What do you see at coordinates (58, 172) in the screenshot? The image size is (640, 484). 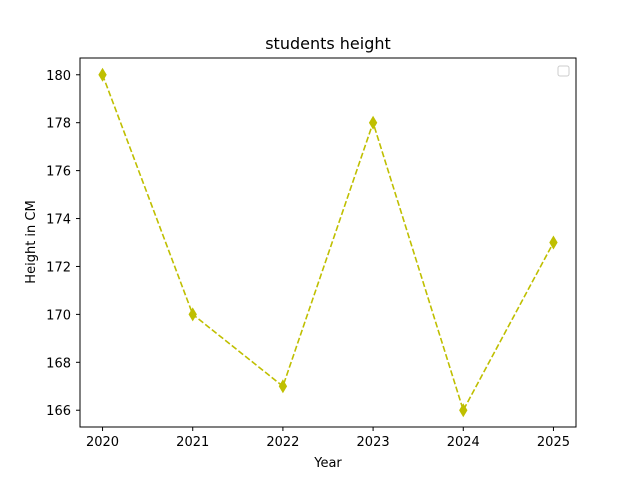 I see `y-tick-label: 176` at bounding box center [58, 172].